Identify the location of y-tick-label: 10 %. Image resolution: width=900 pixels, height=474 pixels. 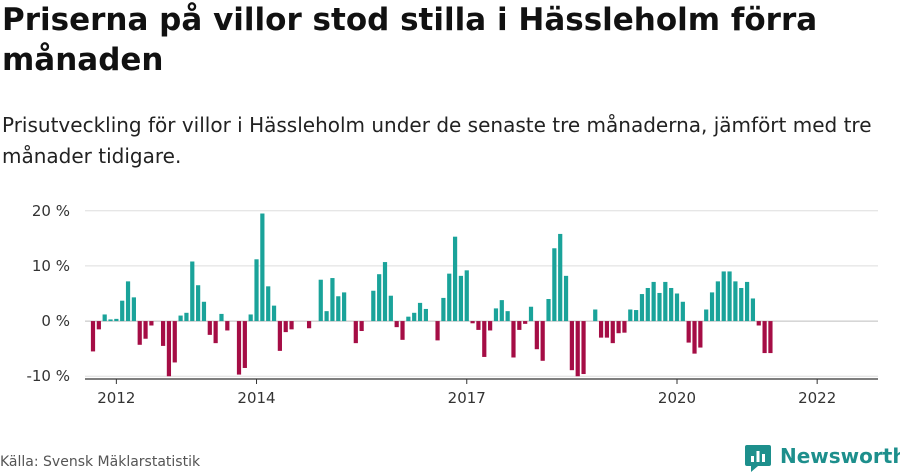
(51, 266).